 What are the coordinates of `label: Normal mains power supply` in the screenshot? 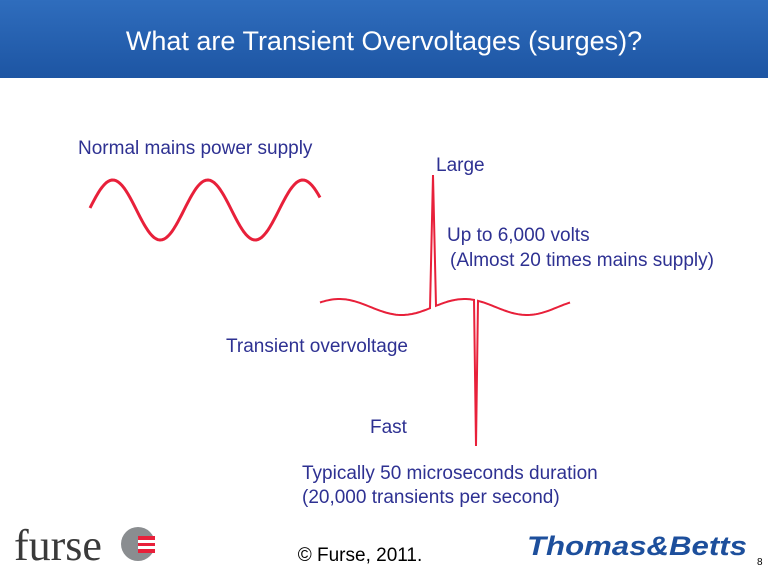 It's located at (195, 148).